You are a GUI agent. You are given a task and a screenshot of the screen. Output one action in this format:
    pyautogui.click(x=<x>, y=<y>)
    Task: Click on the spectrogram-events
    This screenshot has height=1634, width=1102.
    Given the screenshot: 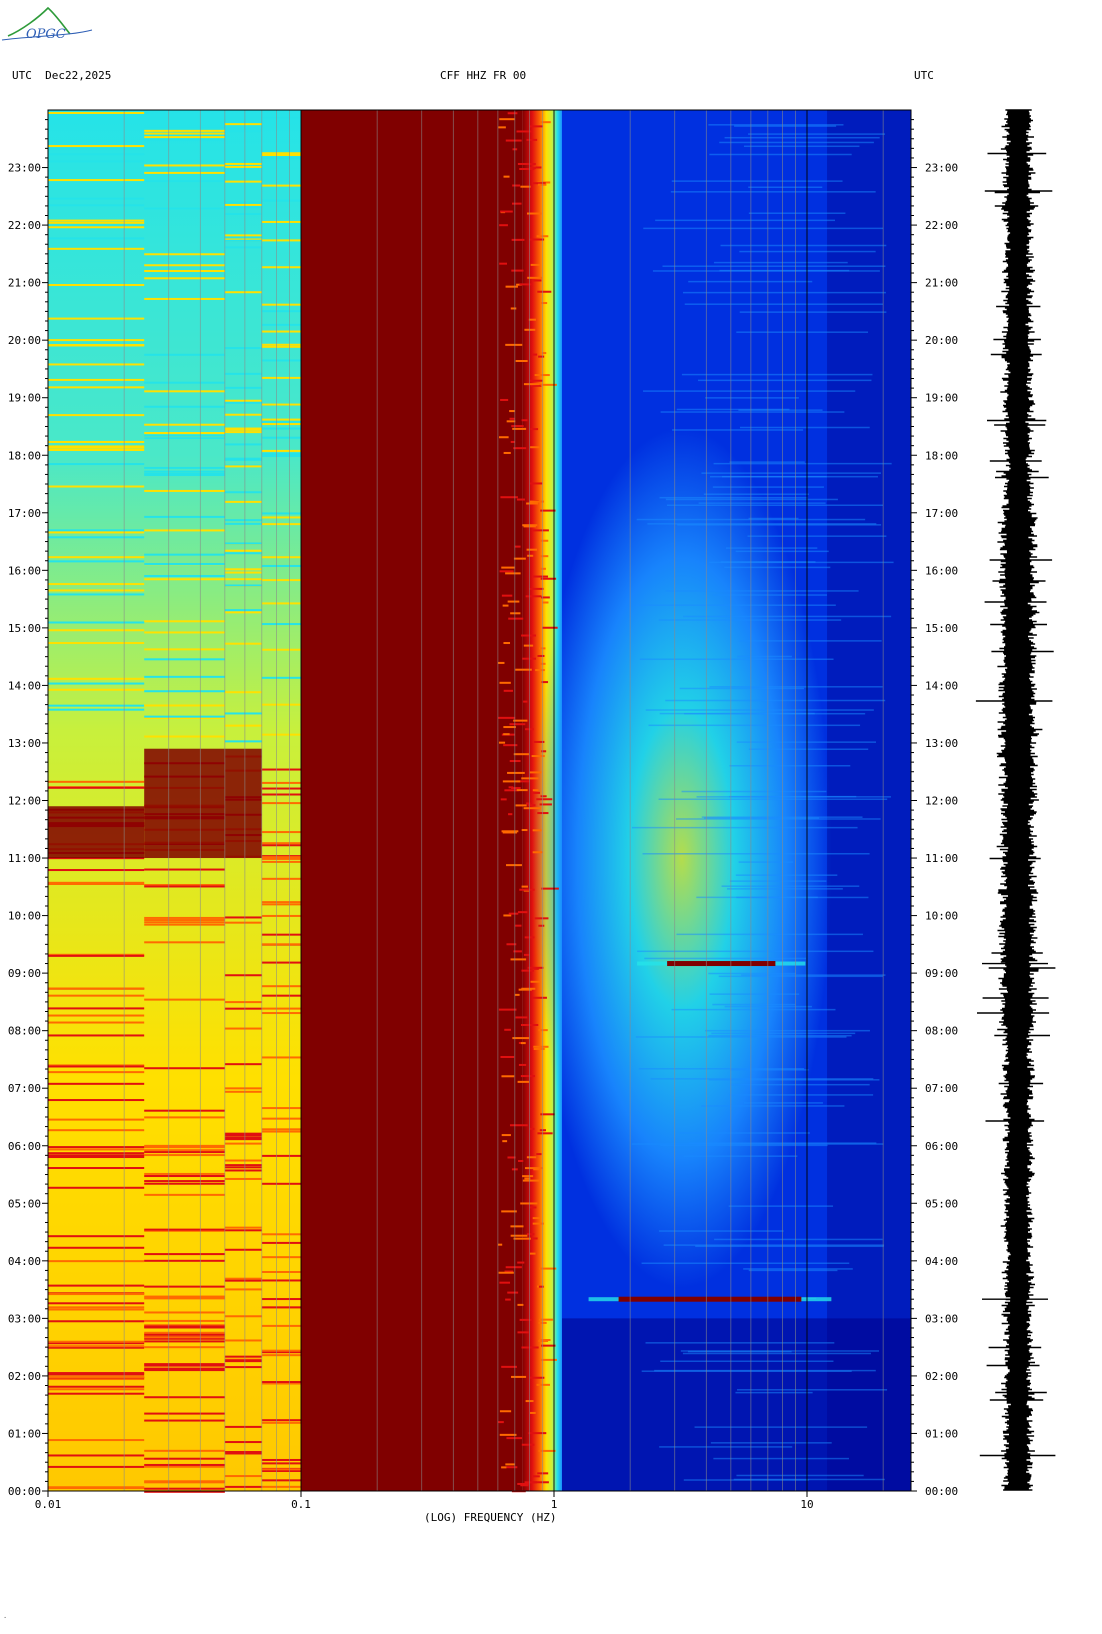 What is the action you would take?
    pyautogui.click(x=710, y=1131)
    